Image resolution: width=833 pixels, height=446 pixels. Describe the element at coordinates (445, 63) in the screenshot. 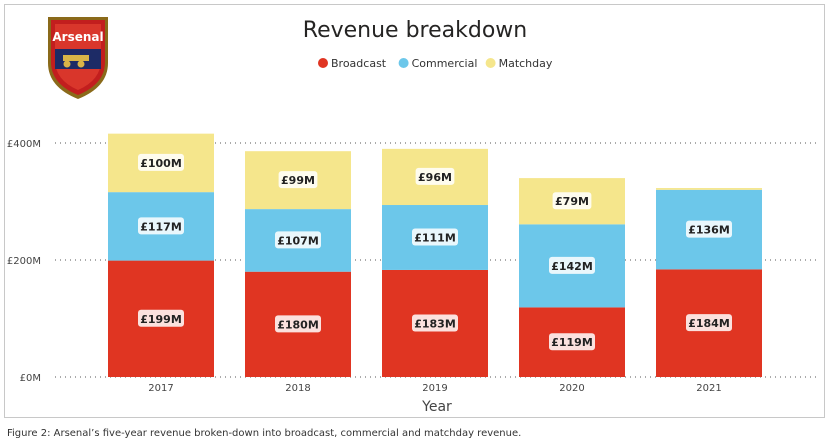

I see `legend-label-commercial: Commercial` at that location.